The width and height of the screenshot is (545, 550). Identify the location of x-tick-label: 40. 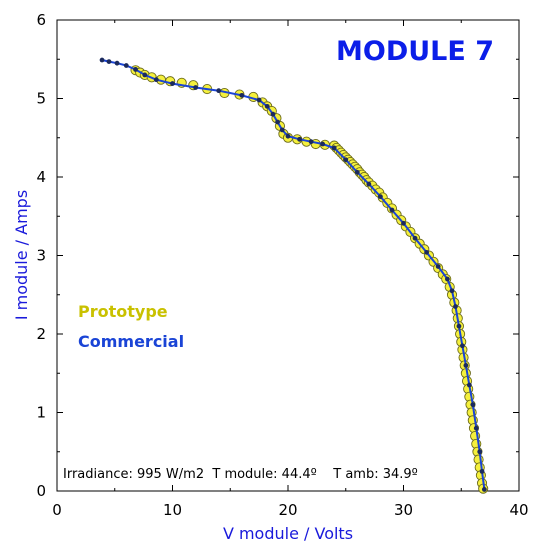
(518, 510).